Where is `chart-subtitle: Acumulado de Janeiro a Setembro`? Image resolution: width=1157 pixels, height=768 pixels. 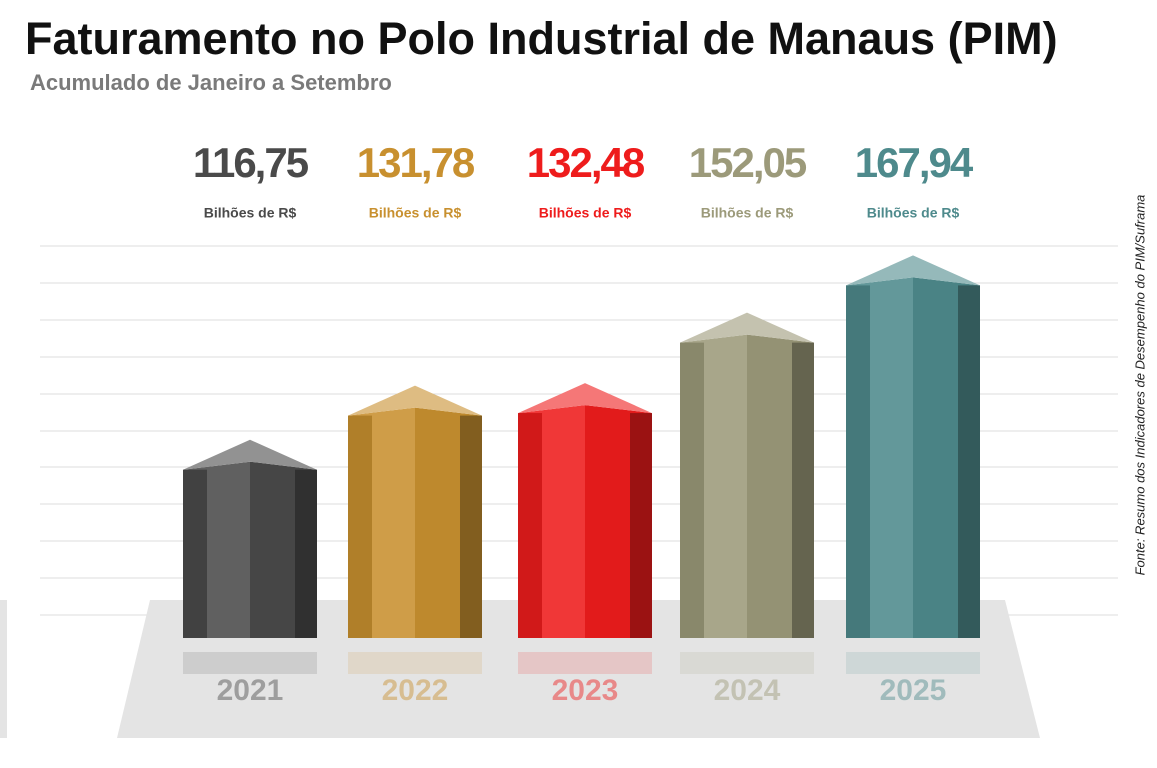
chart-subtitle: Acumulado de Janeiro a Setembro is located at coordinates (211, 82).